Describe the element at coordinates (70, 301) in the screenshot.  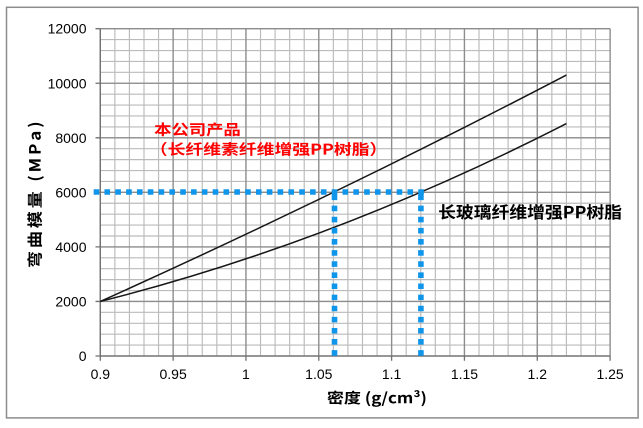
I see `svg-text: 2000` at that location.